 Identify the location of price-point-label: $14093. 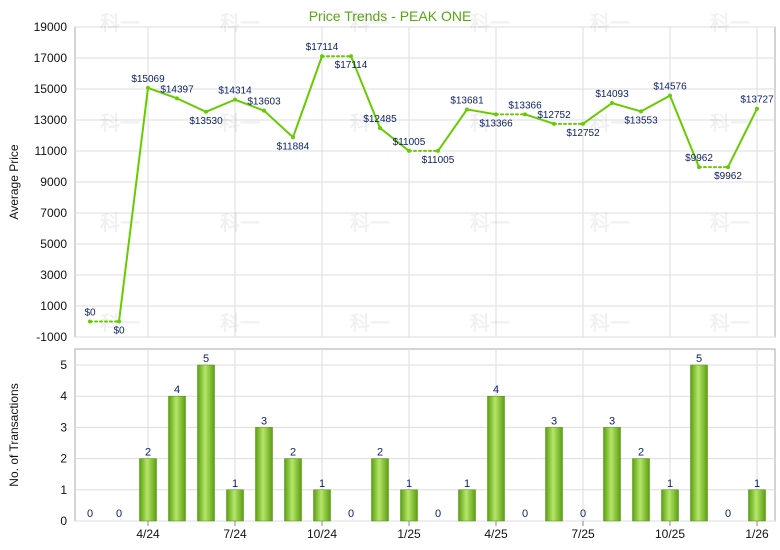
(612, 94).